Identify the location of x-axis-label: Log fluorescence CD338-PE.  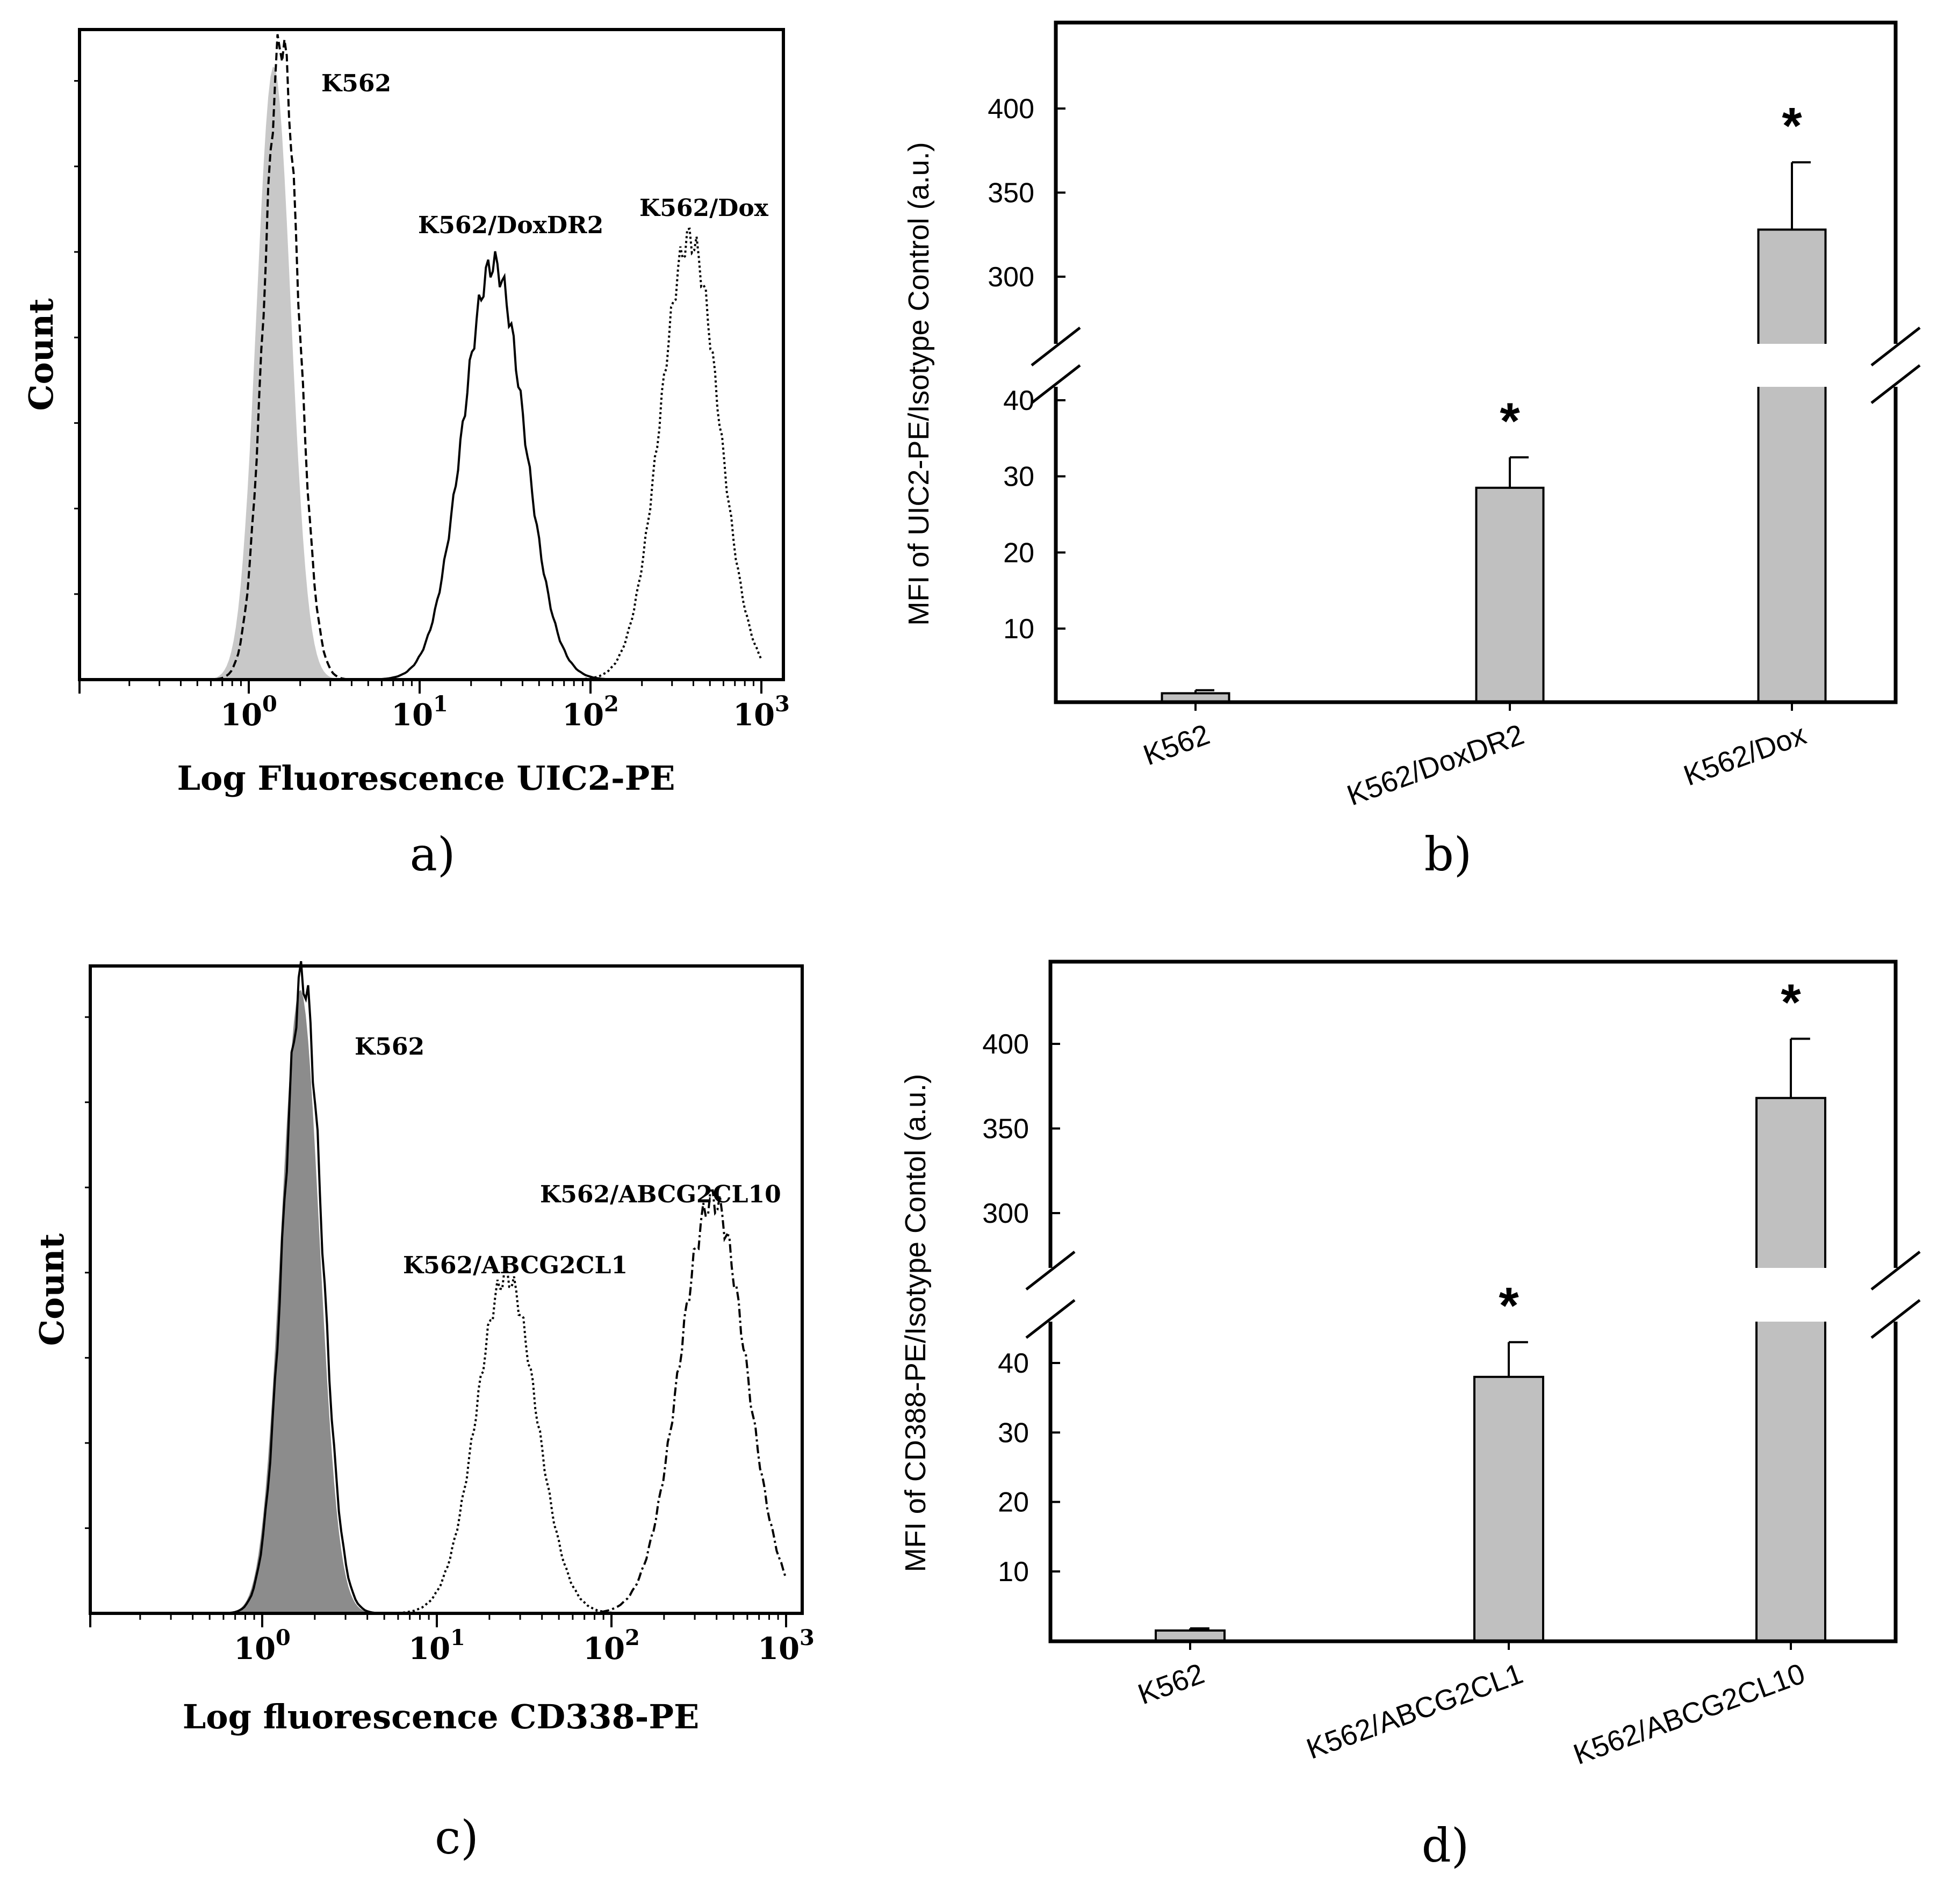
(441, 1716).